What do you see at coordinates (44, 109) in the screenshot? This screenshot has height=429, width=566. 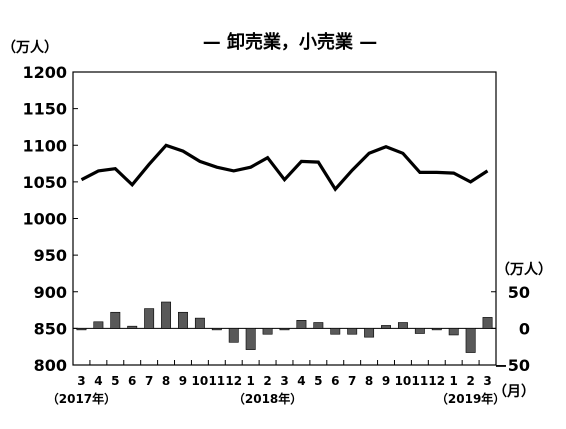 I see `left-tick-label: 1150` at bounding box center [44, 109].